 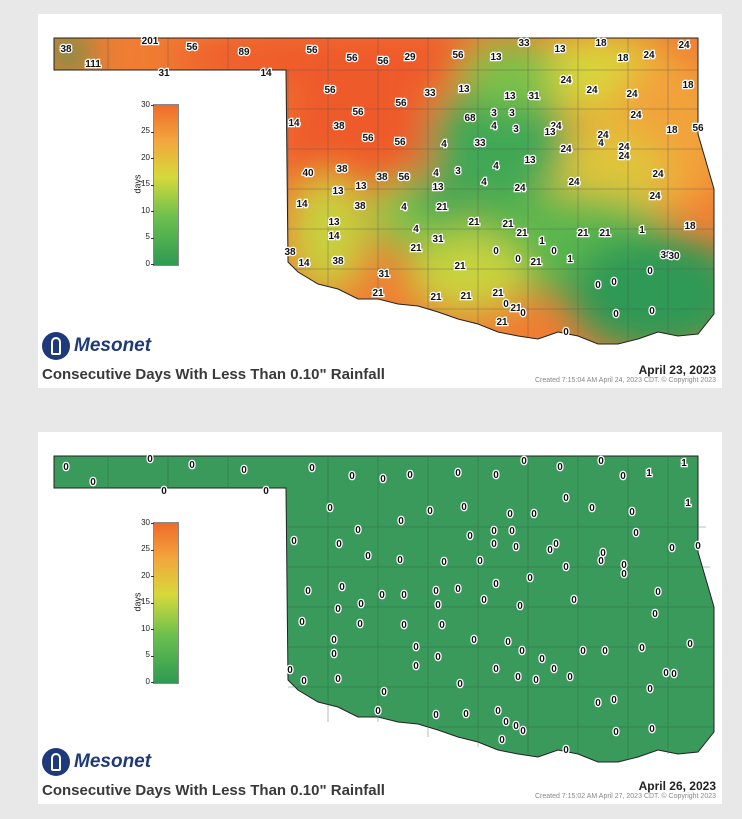 What do you see at coordinates (145, 575) in the screenshot?
I see `legend-tick: 20` at bounding box center [145, 575].